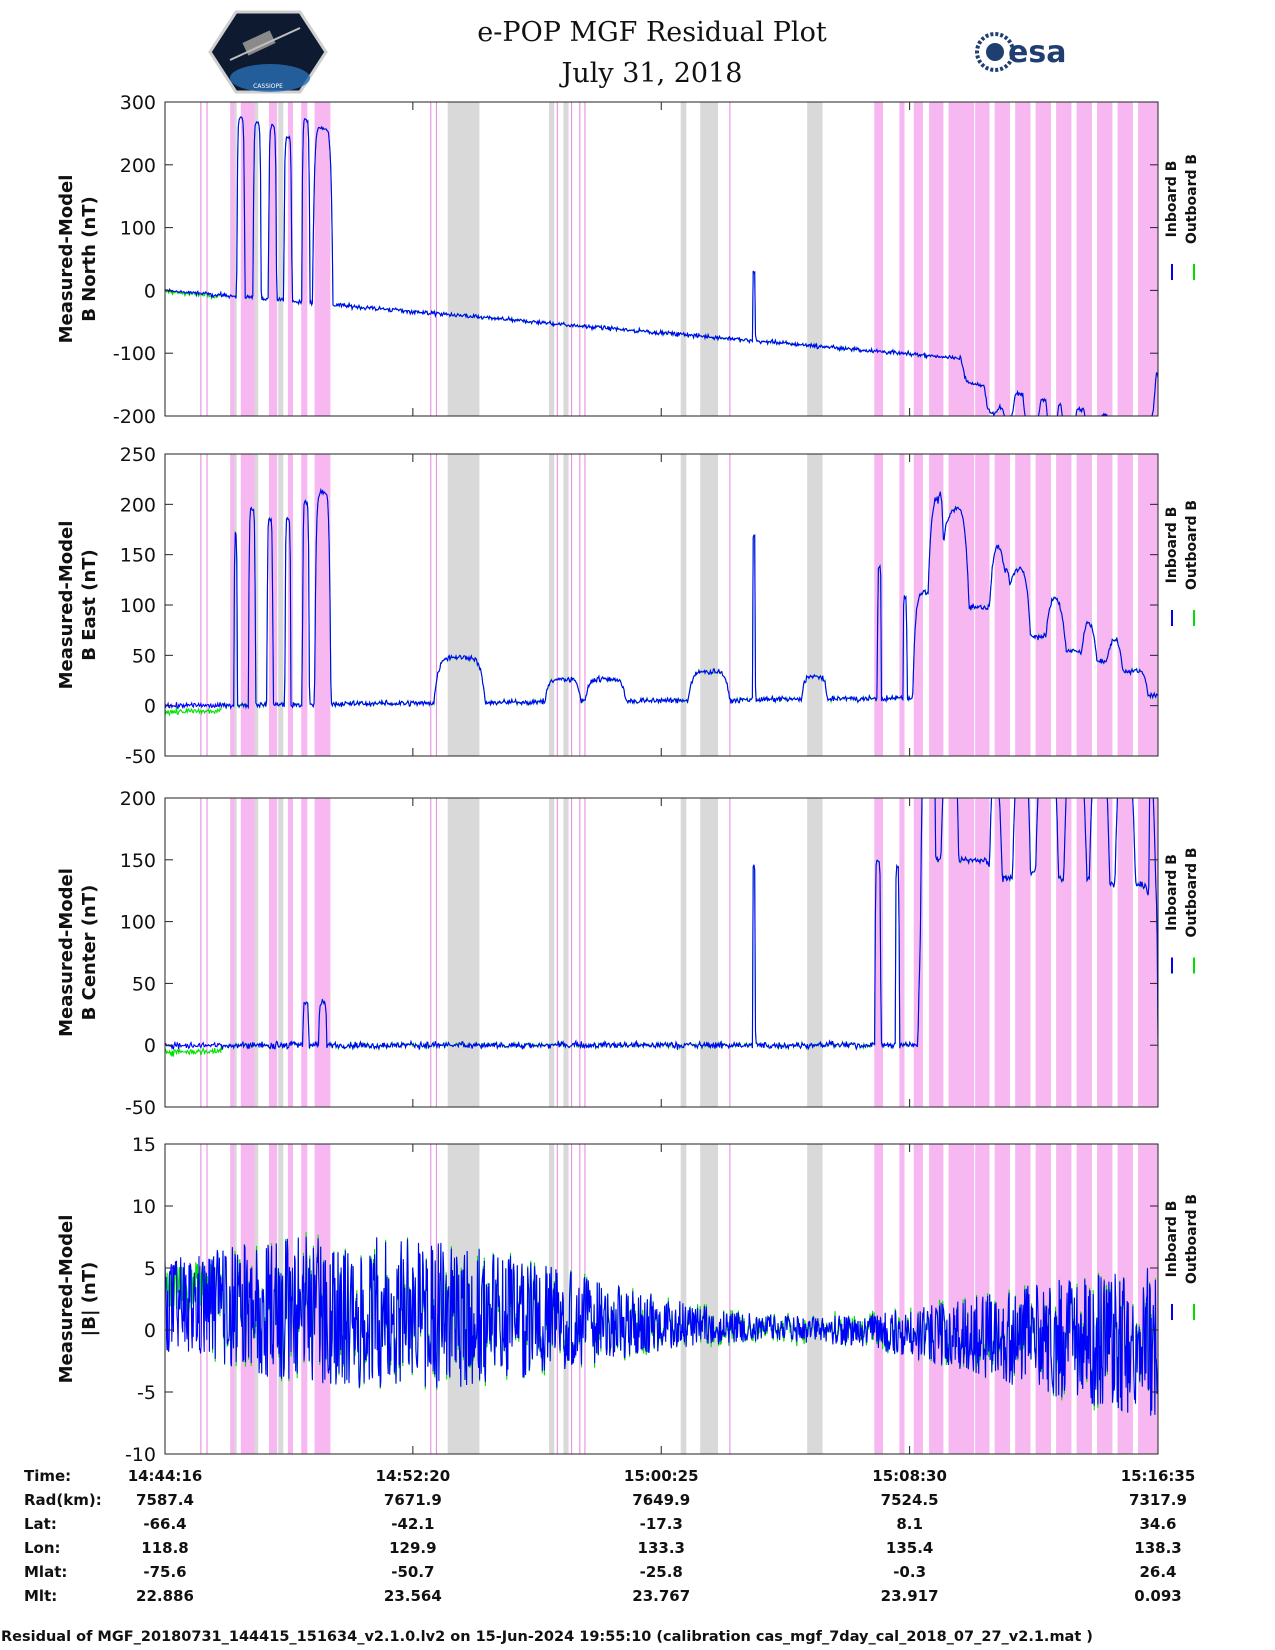  I want to click on y-tick-label: 250, so click(138, 455).